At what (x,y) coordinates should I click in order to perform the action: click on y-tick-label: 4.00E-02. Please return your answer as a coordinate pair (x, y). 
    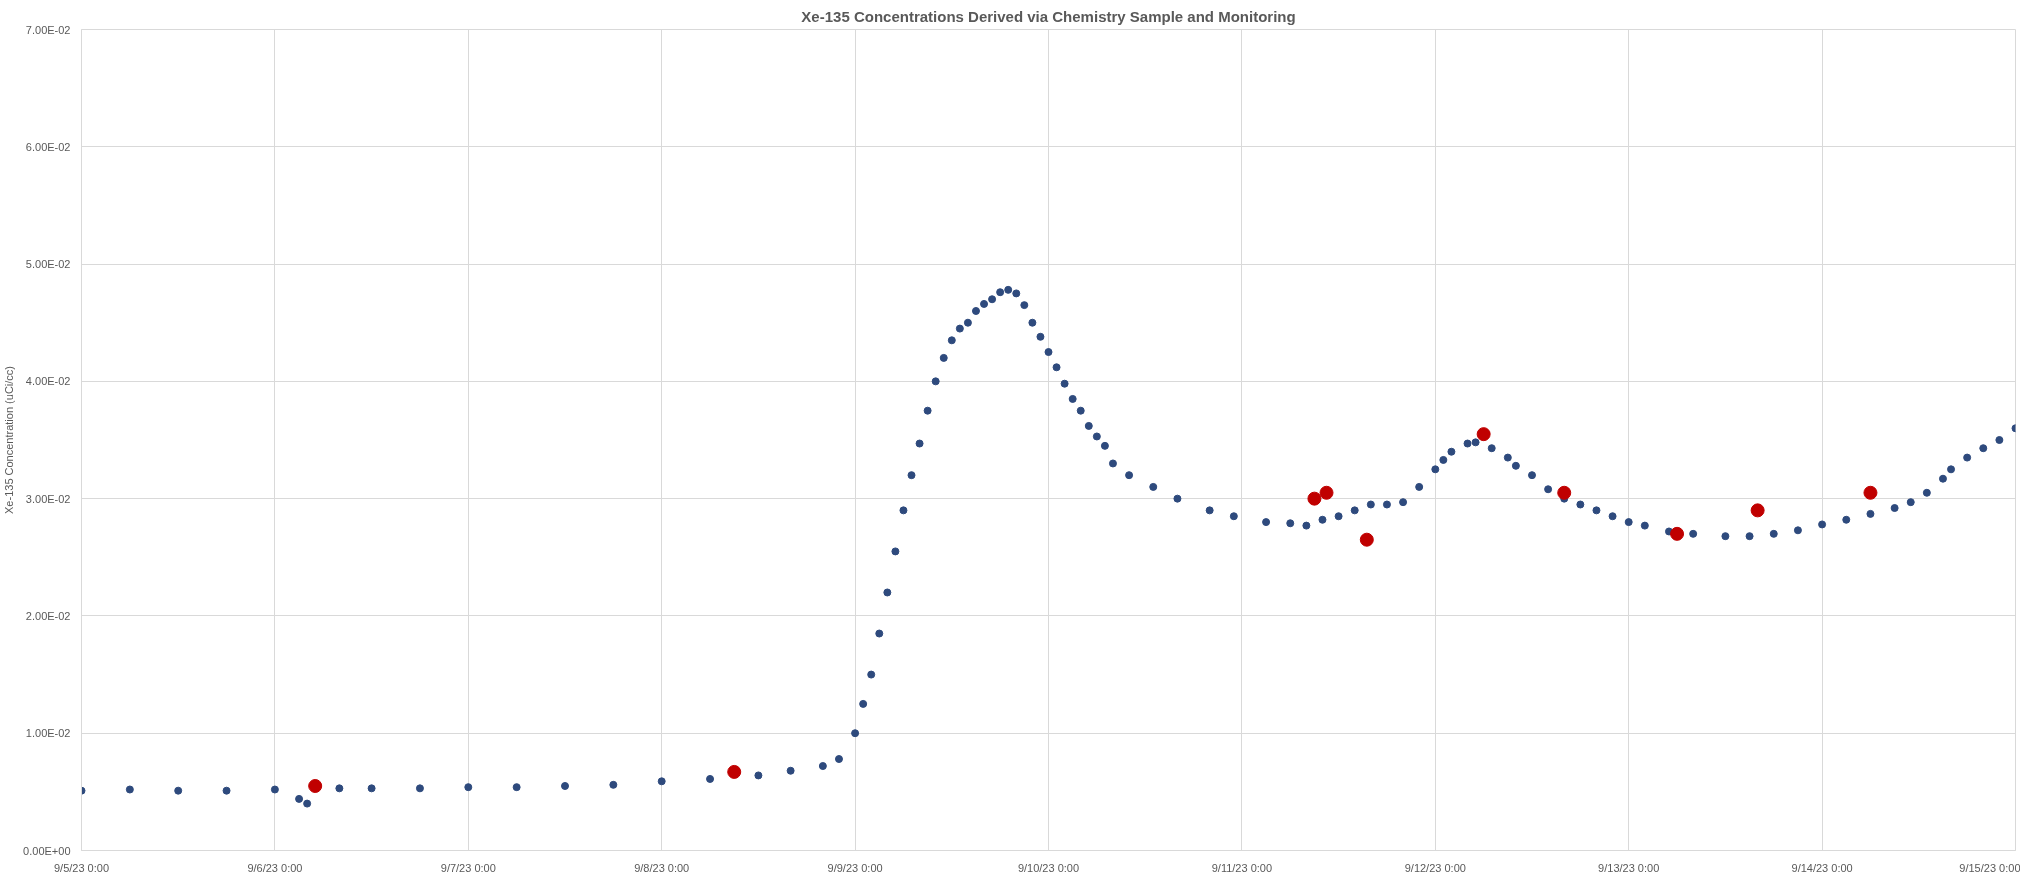
    Looking at the image, I should click on (48, 381).